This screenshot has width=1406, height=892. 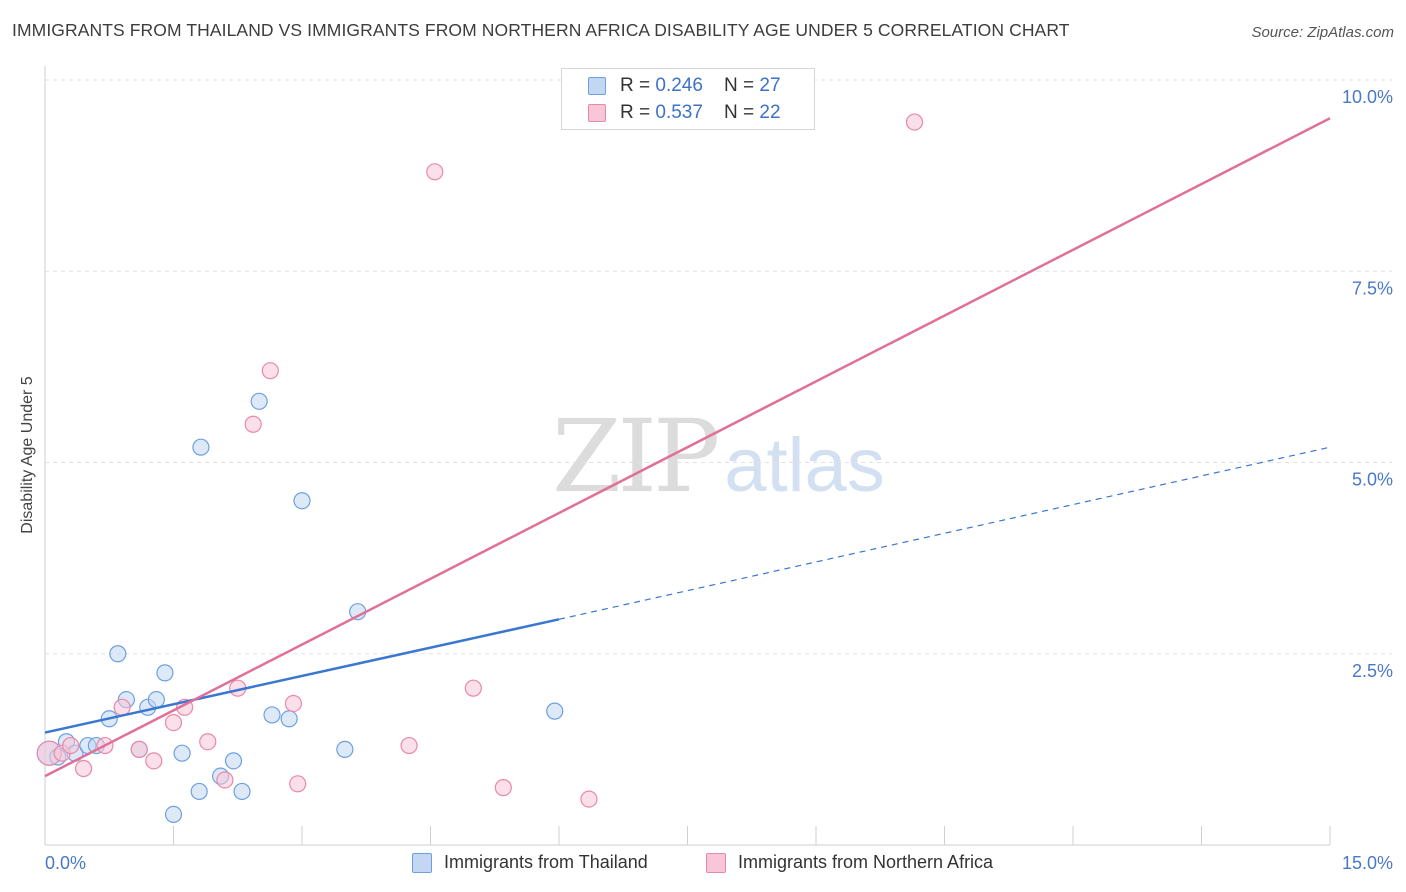 I want to click on watermark-zip: ZIP, so click(x=636, y=456).